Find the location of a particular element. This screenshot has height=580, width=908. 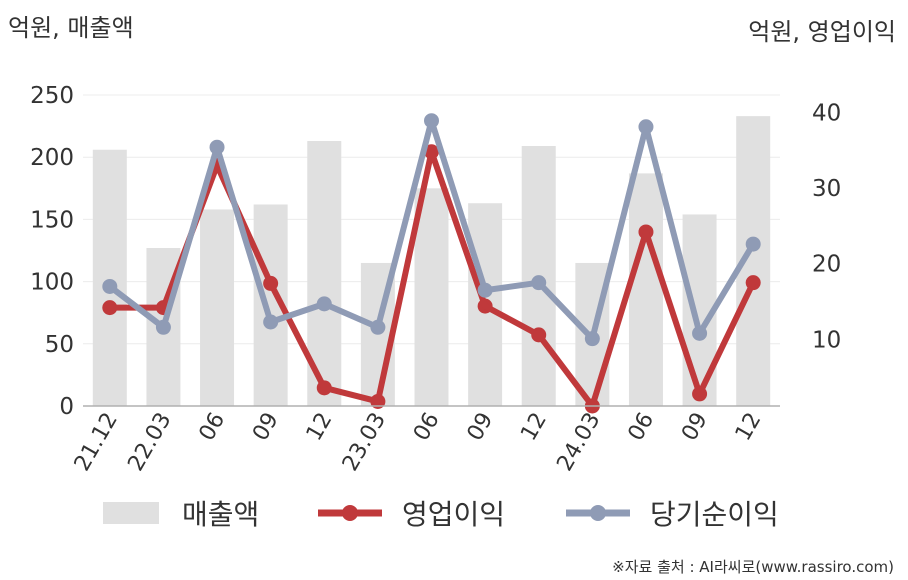

legend-swatch-bar is located at coordinates (131, 513).